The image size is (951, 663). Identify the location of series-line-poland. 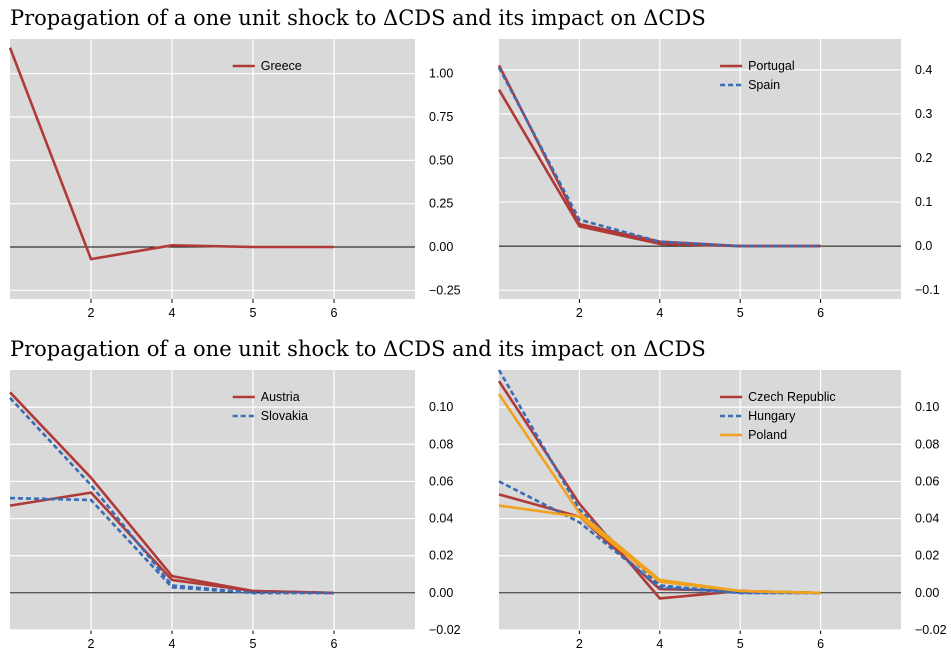
(659, 549).